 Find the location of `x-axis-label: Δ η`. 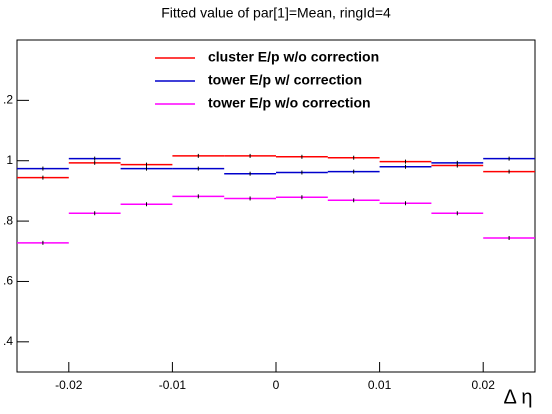

x-axis-label: Δ η is located at coordinates (518, 397).